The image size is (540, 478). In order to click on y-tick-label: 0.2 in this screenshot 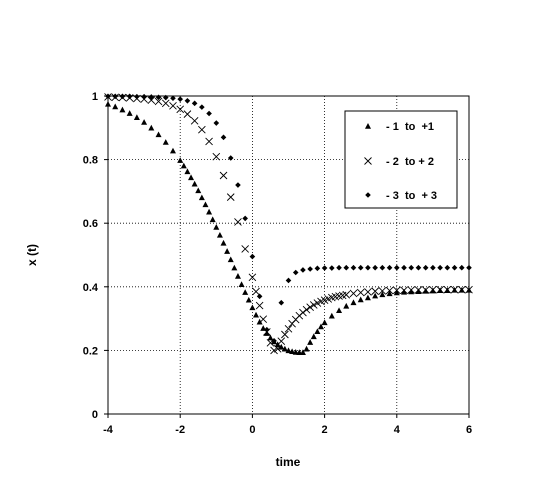, I will do `click(90, 351)`.